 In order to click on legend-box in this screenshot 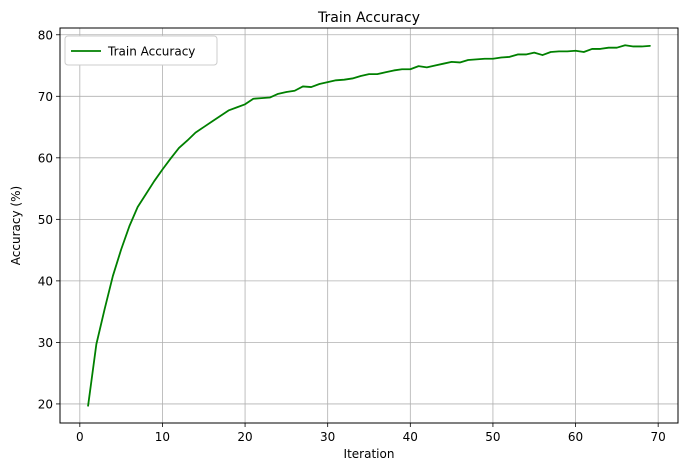, I will do `click(141, 50)`.